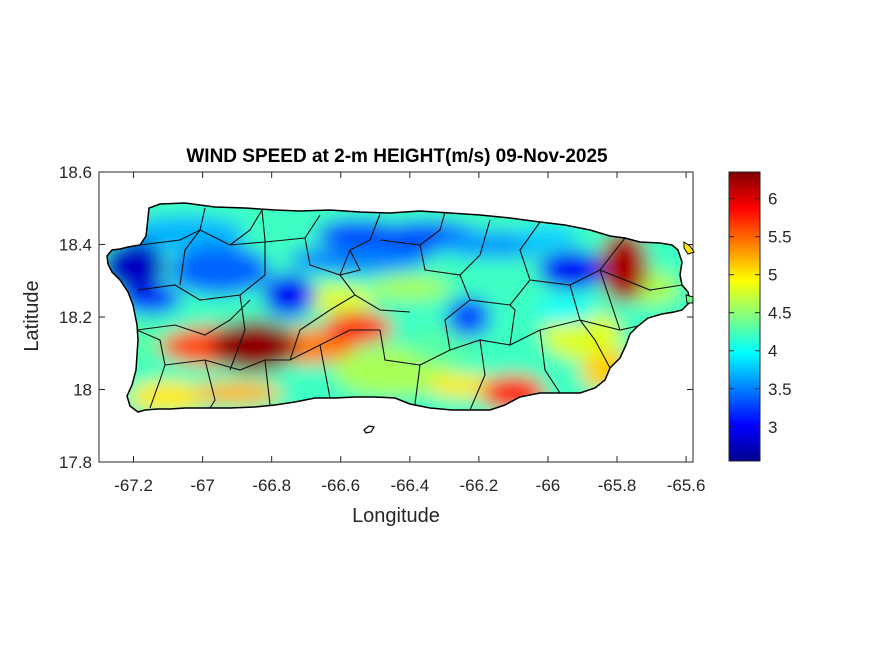  What do you see at coordinates (288, 295) in the screenshot?
I see `central-north-low` at bounding box center [288, 295].